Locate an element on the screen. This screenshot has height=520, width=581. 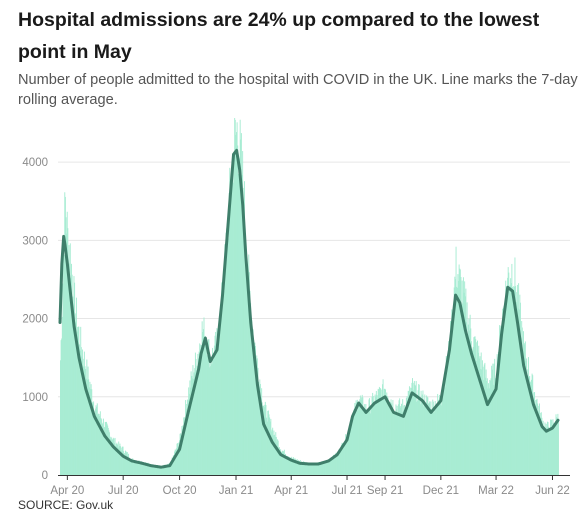
y-tick-label: 3000 is located at coordinates (35, 241).